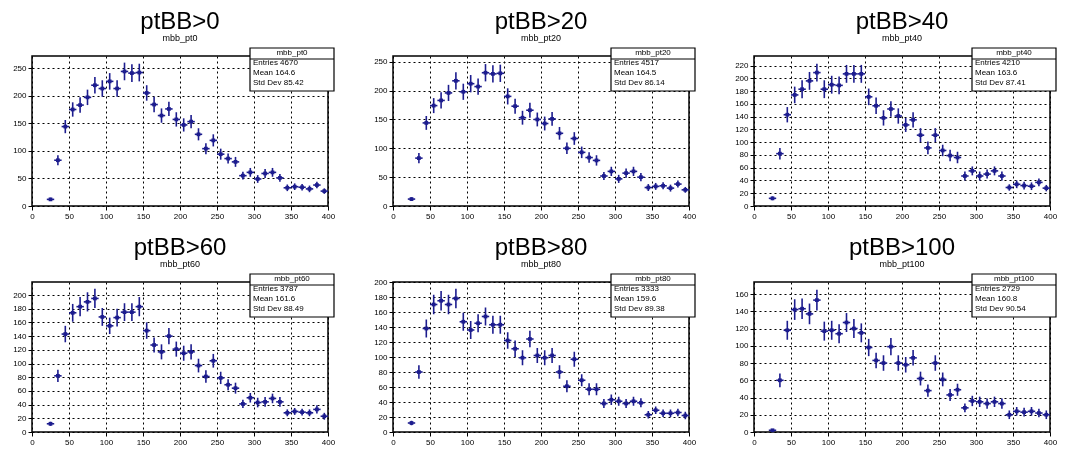 The image size is (1078, 461). What do you see at coordinates (637, 288) in the screenshot?
I see `annotation: Entries 3333` at bounding box center [637, 288].